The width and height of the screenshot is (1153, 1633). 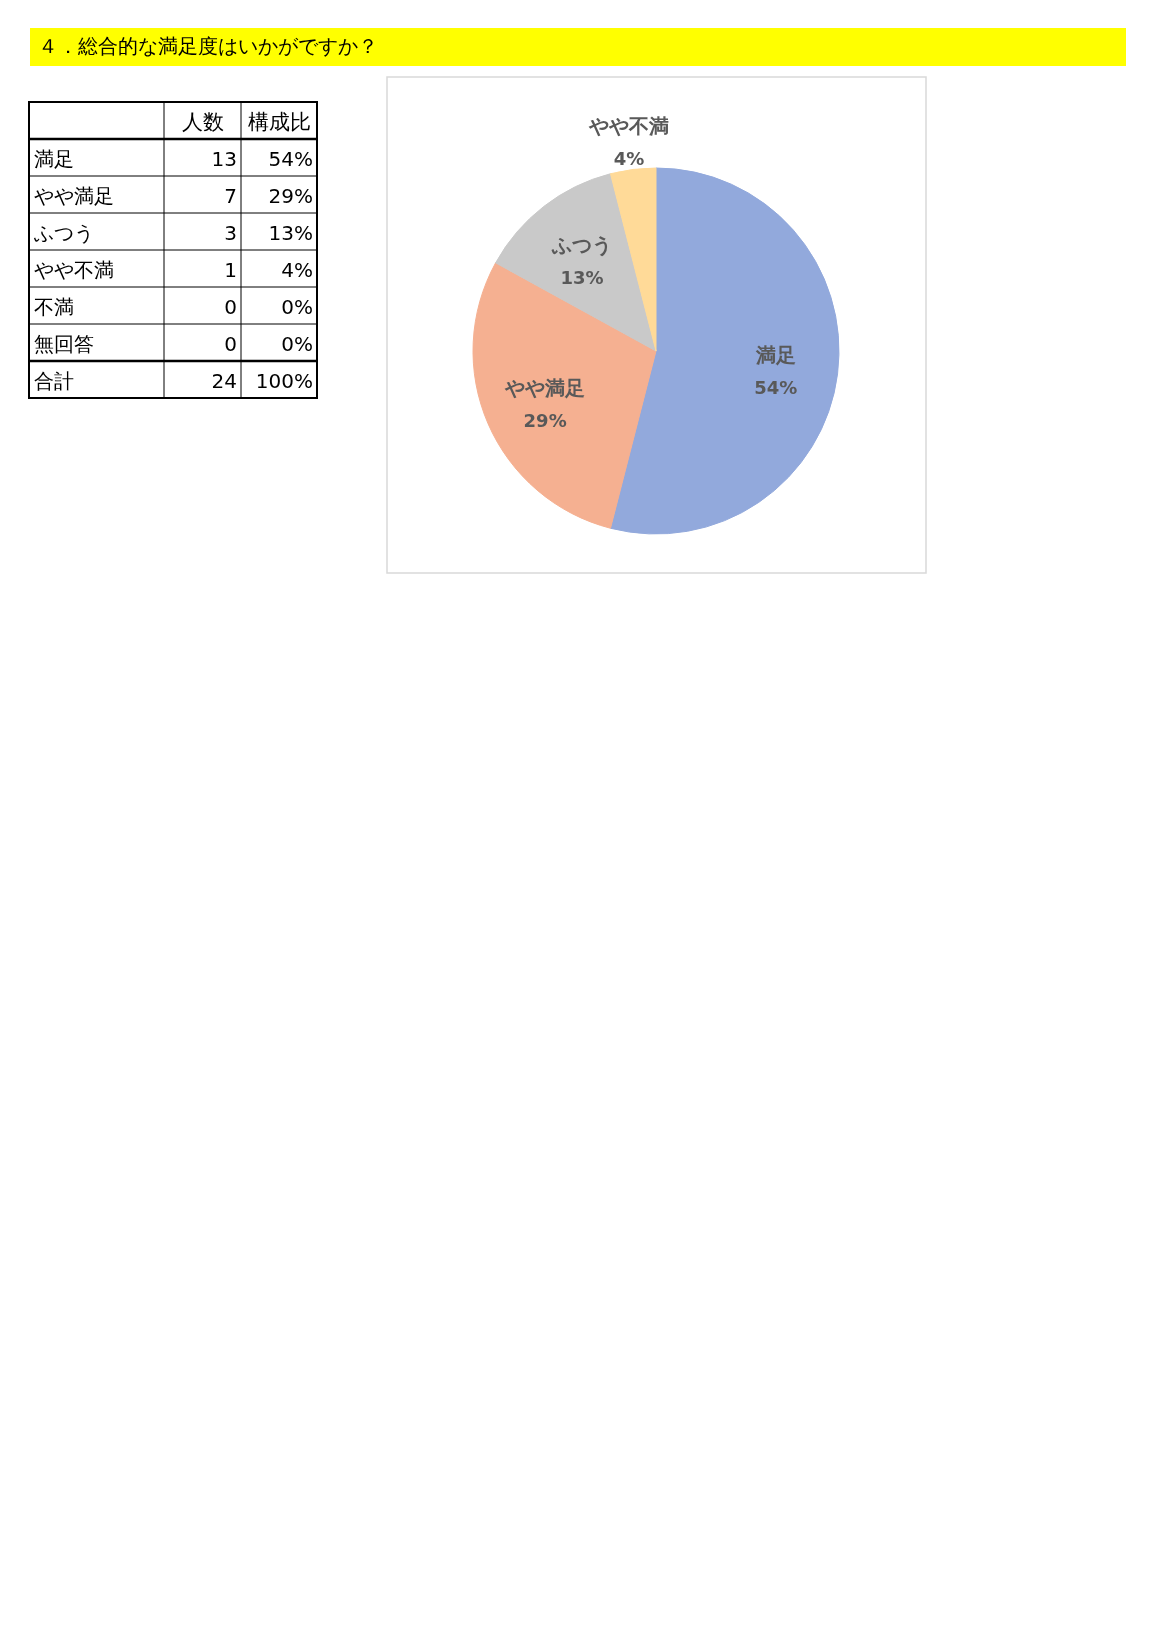 What do you see at coordinates (54, 381) in the screenshot?
I see `category-label: 合計` at bounding box center [54, 381].